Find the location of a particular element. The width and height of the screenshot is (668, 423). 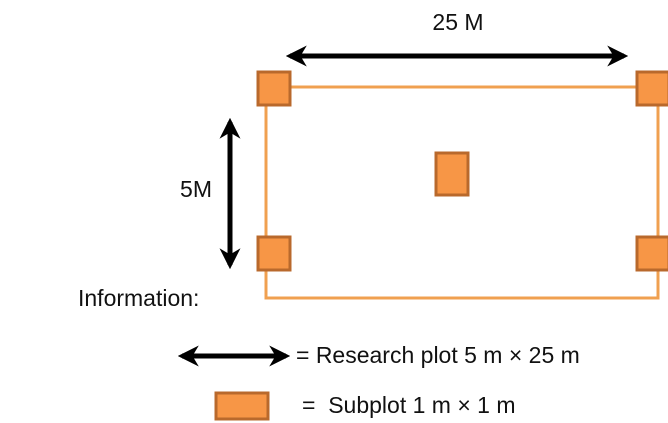

subplot-top-right is located at coordinates (651, 88).